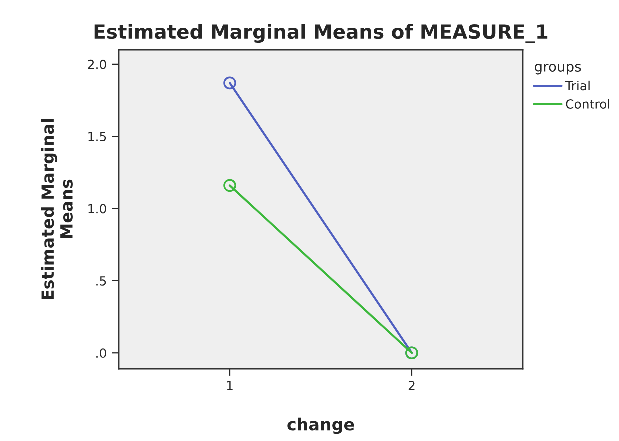 Image resolution: width=619 pixels, height=441 pixels. I want to click on y-tick-label: .0, so click(101, 353).